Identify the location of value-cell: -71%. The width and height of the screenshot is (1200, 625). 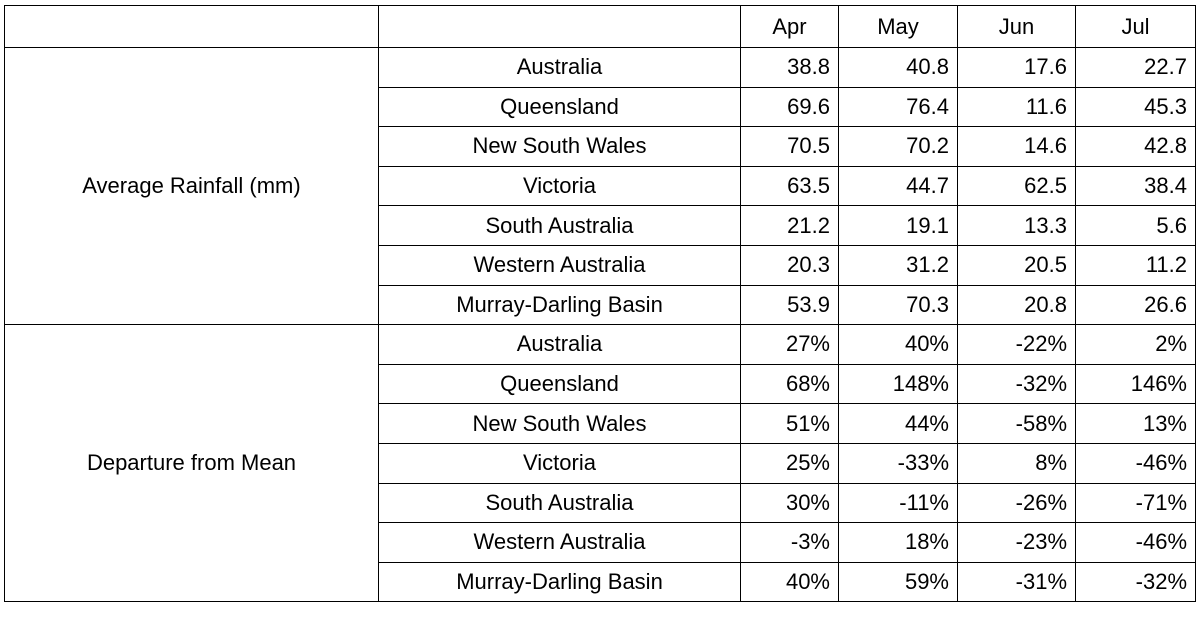
(1135, 503).